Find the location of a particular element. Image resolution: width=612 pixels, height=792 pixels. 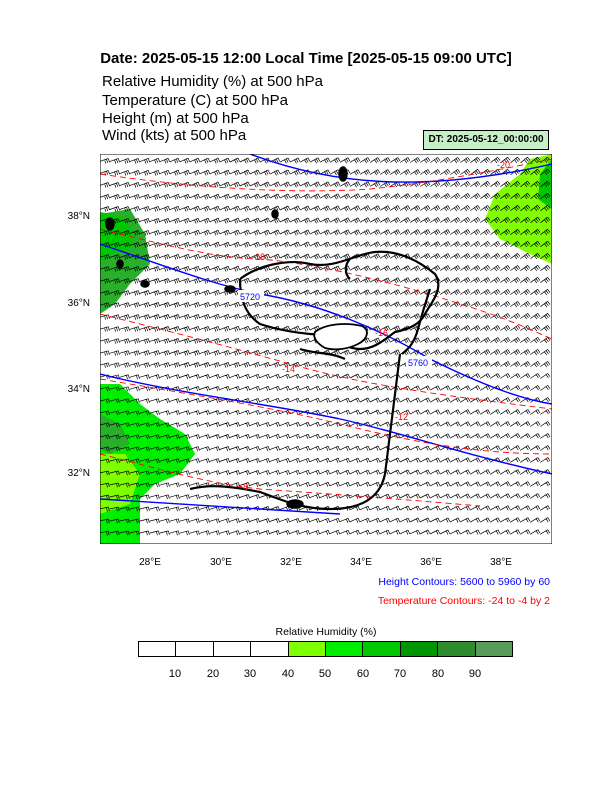

temp-label-6: -8 is located at coordinates (244, 487).